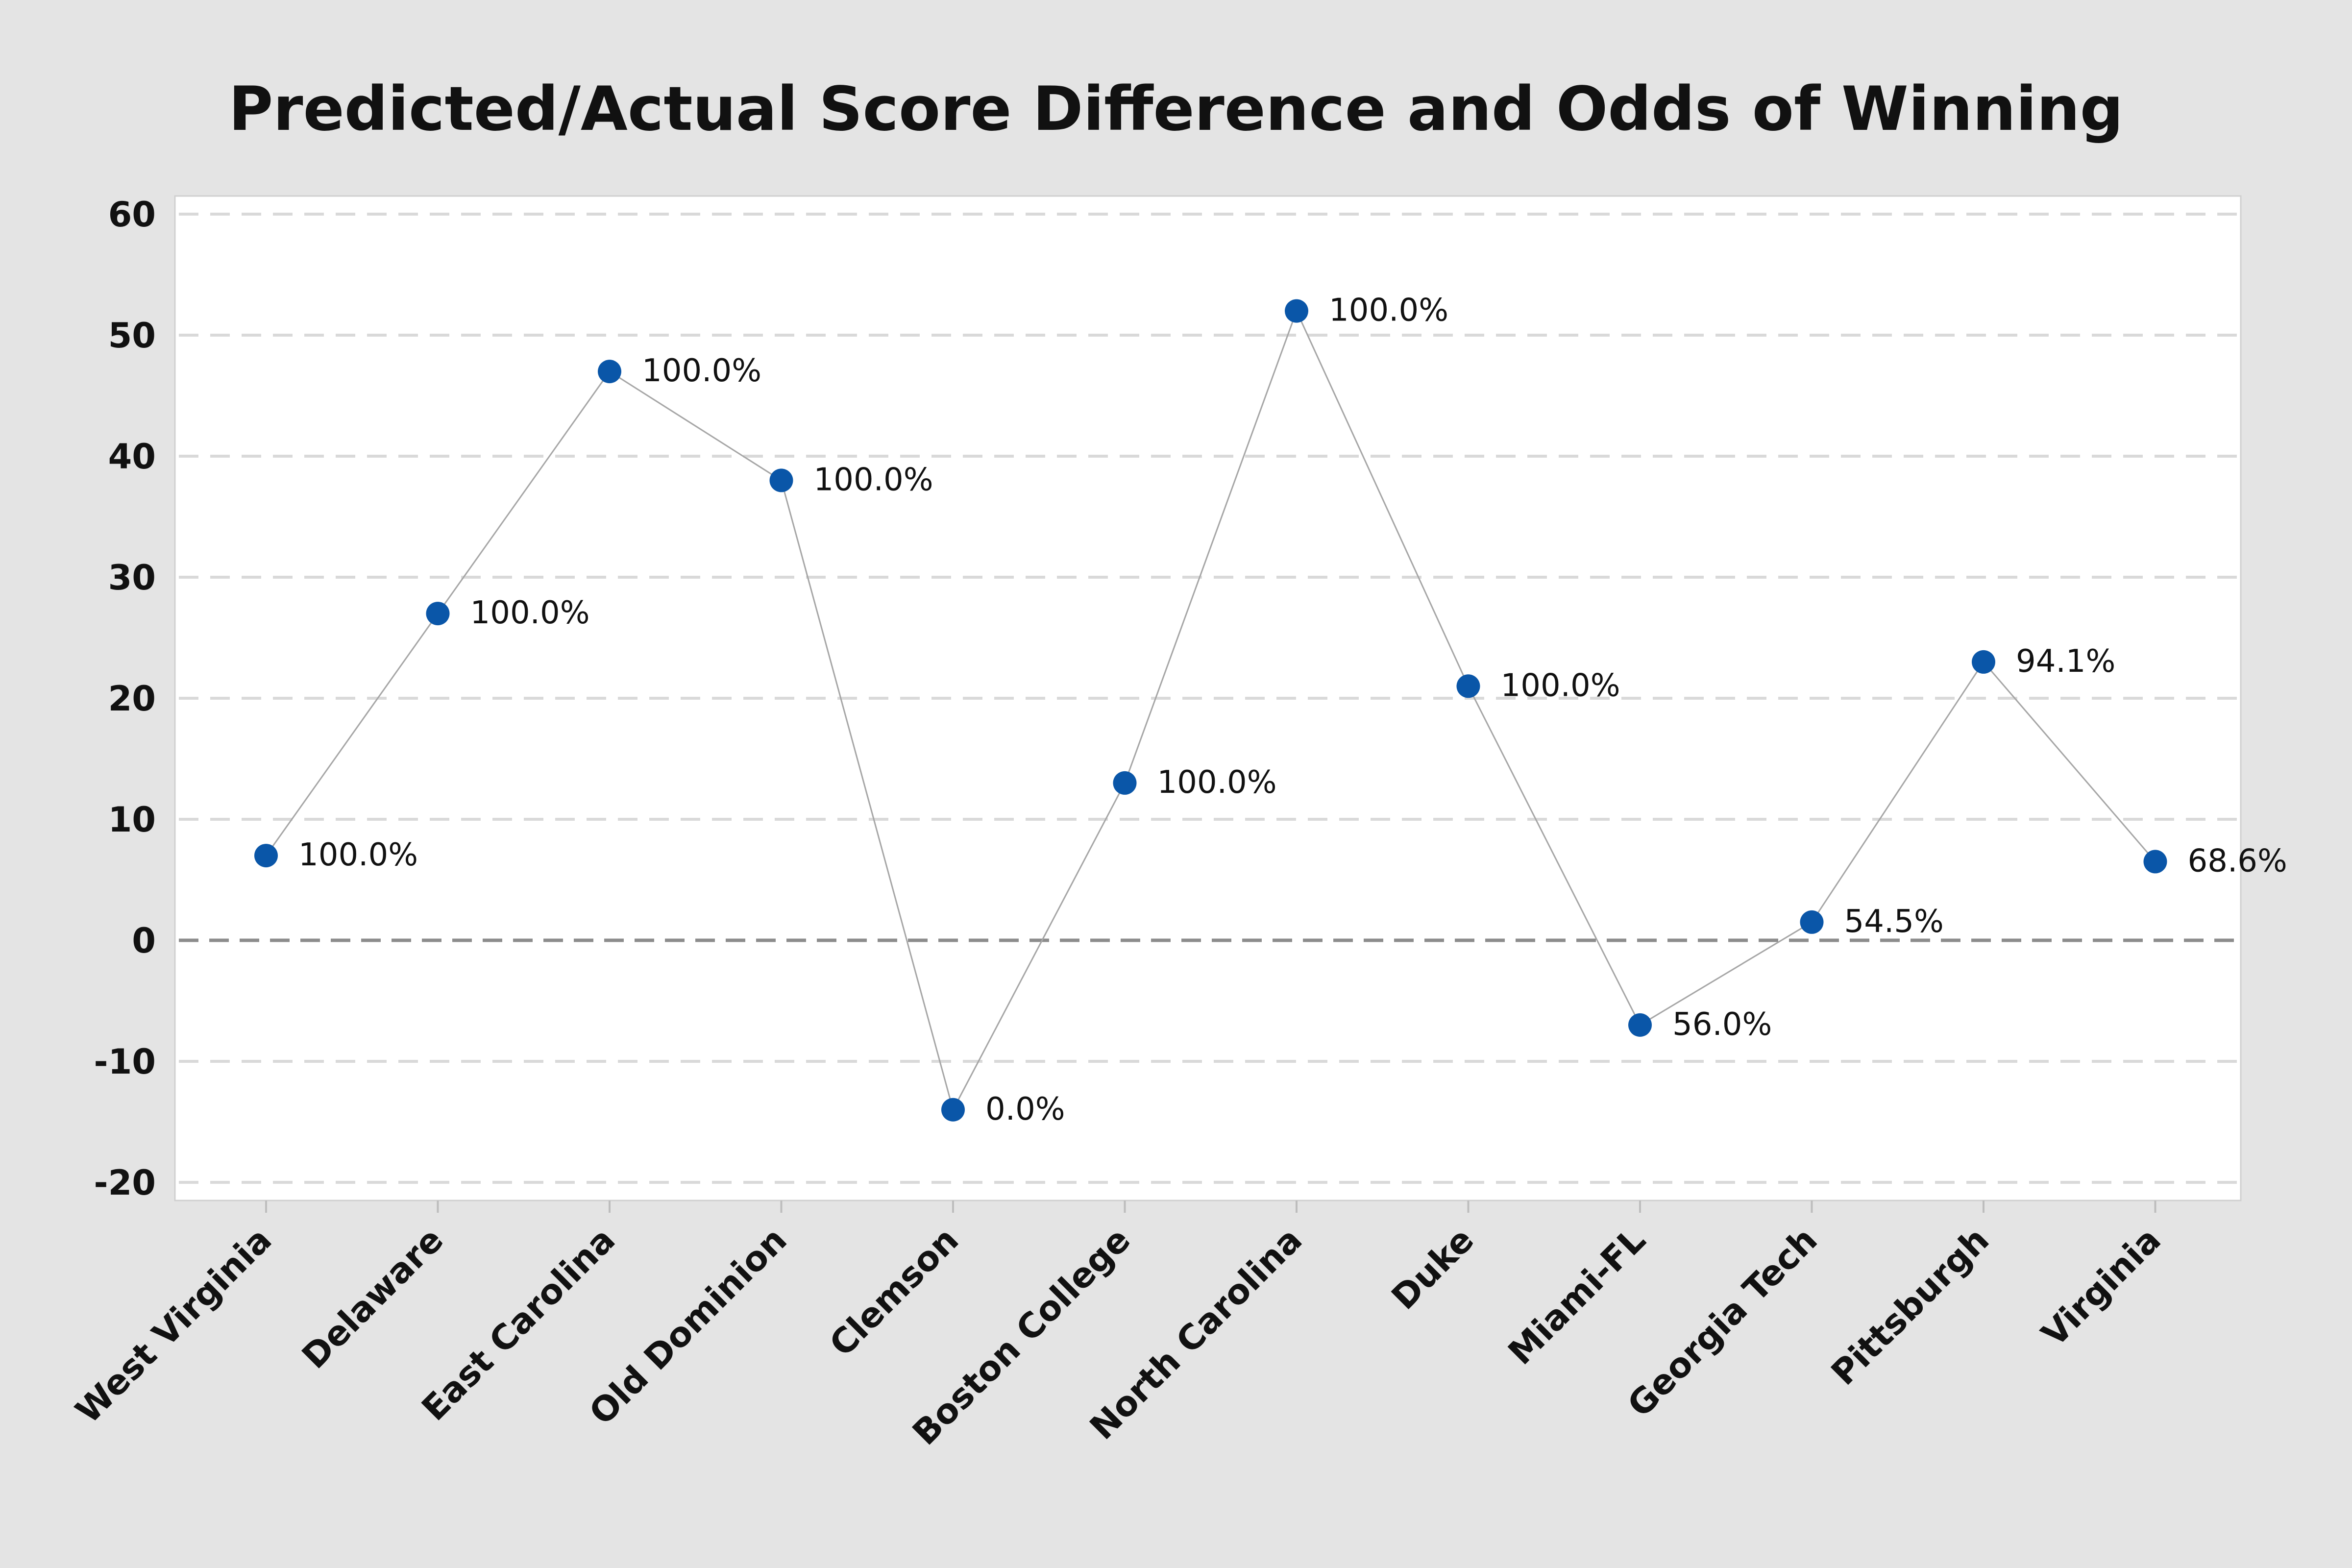 The width and height of the screenshot is (2352, 1568). What do you see at coordinates (1210, 1206) in the screenshot?
I see `x-axis-ticks` at bounding box center [1210, 1206].